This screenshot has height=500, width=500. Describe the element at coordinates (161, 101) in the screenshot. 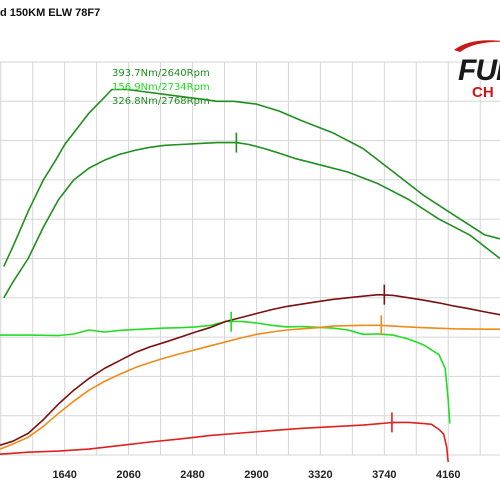

I see `legend-entry-3: 326.8Nm/2768Rpm` at that location.